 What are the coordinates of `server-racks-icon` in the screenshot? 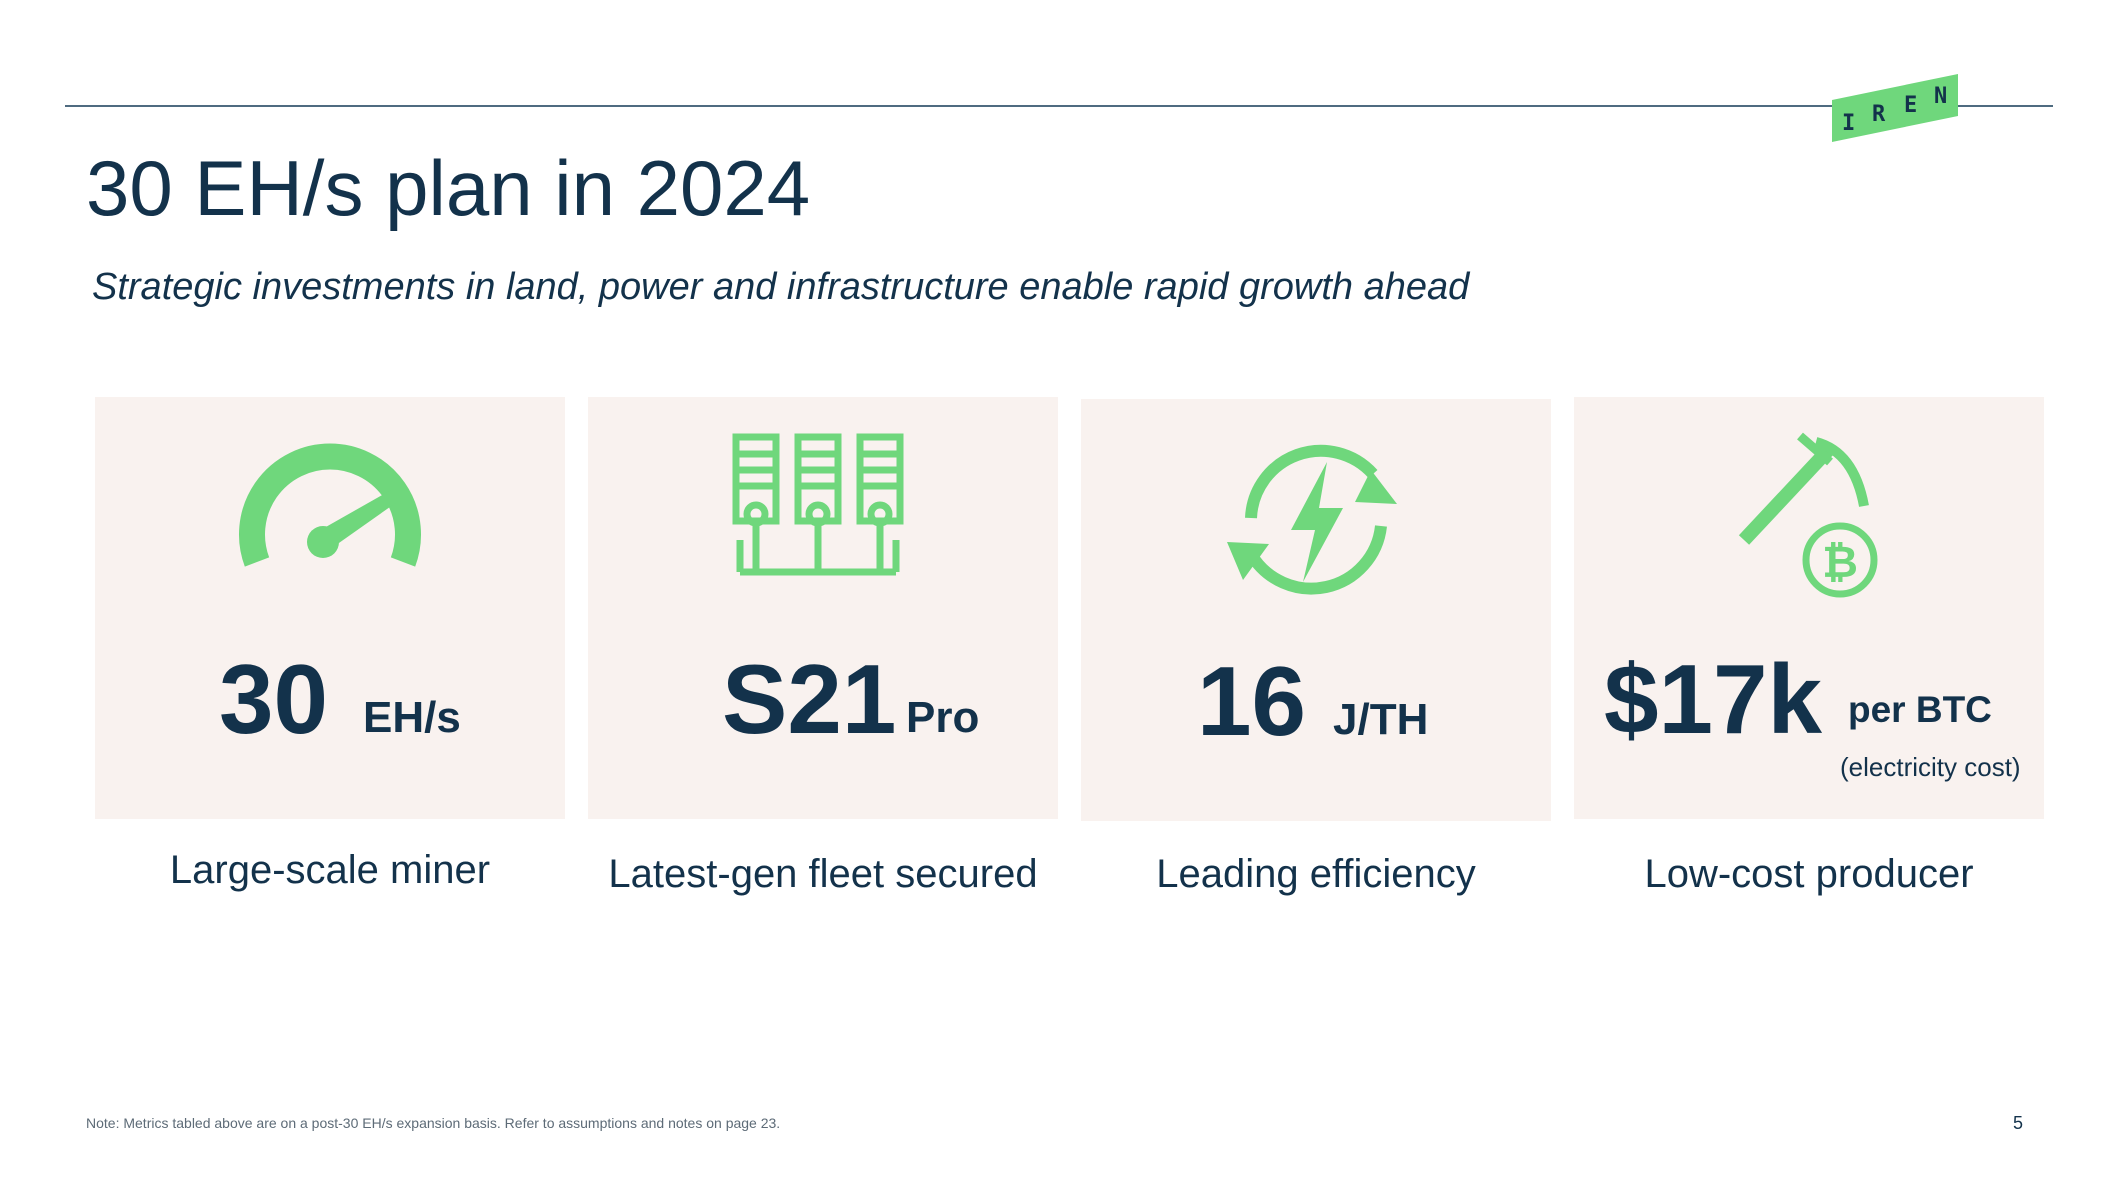 It's located at (818, 504).